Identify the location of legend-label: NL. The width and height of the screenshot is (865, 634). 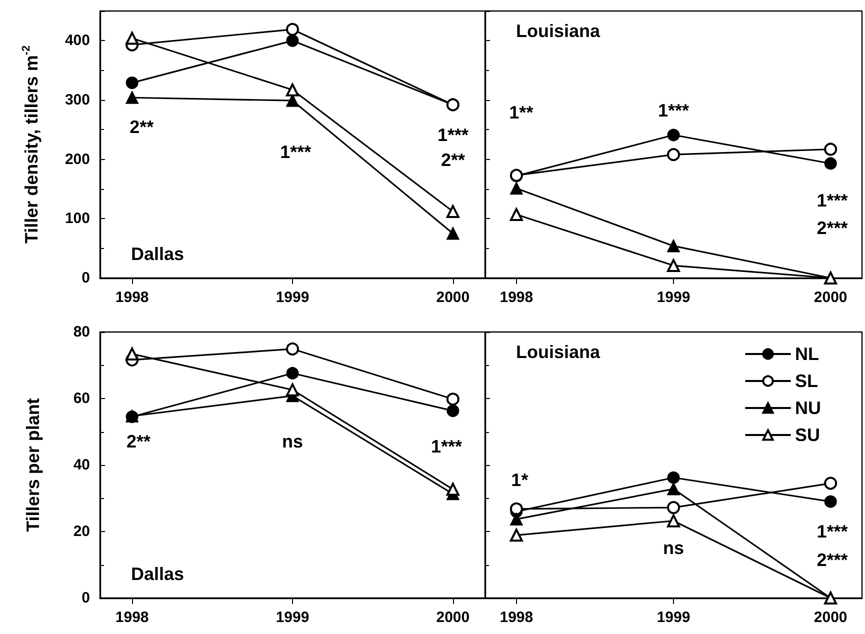
(807, 354).